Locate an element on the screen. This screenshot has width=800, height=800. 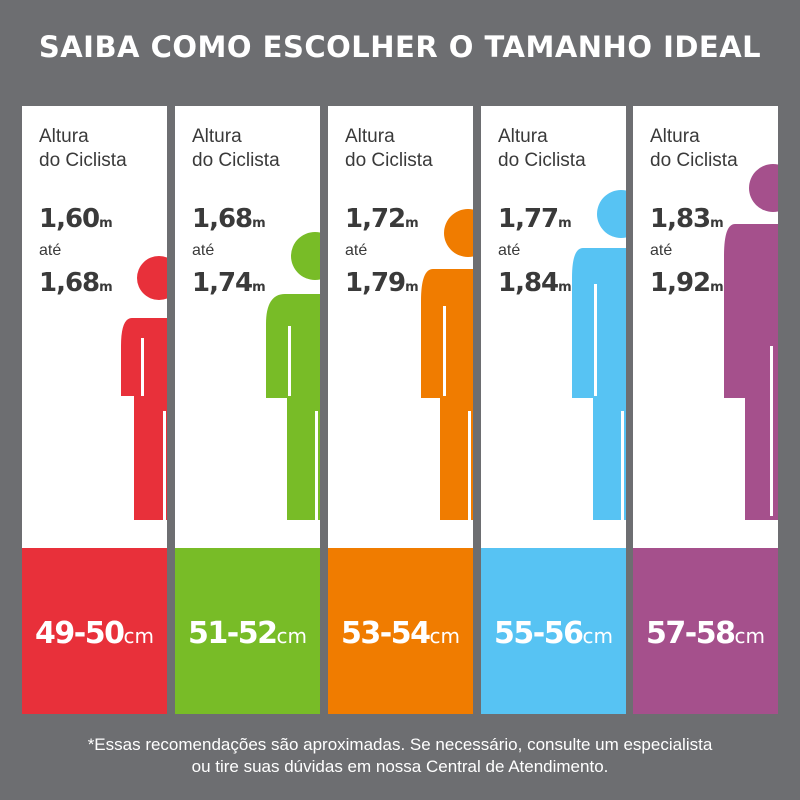
height-min: 1,60m is located at coordinates (76, 219).